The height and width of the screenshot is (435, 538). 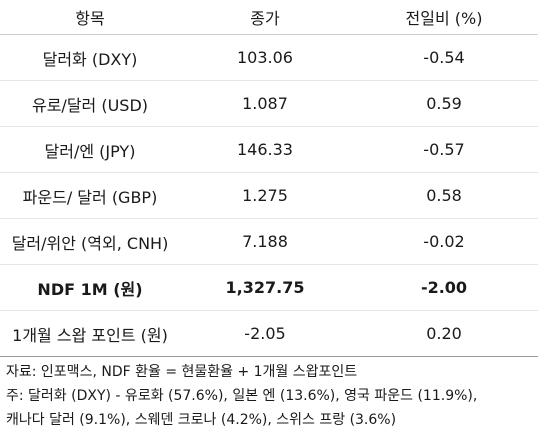 I want to click on row-close: 146.33, so click(x=265, y=149).